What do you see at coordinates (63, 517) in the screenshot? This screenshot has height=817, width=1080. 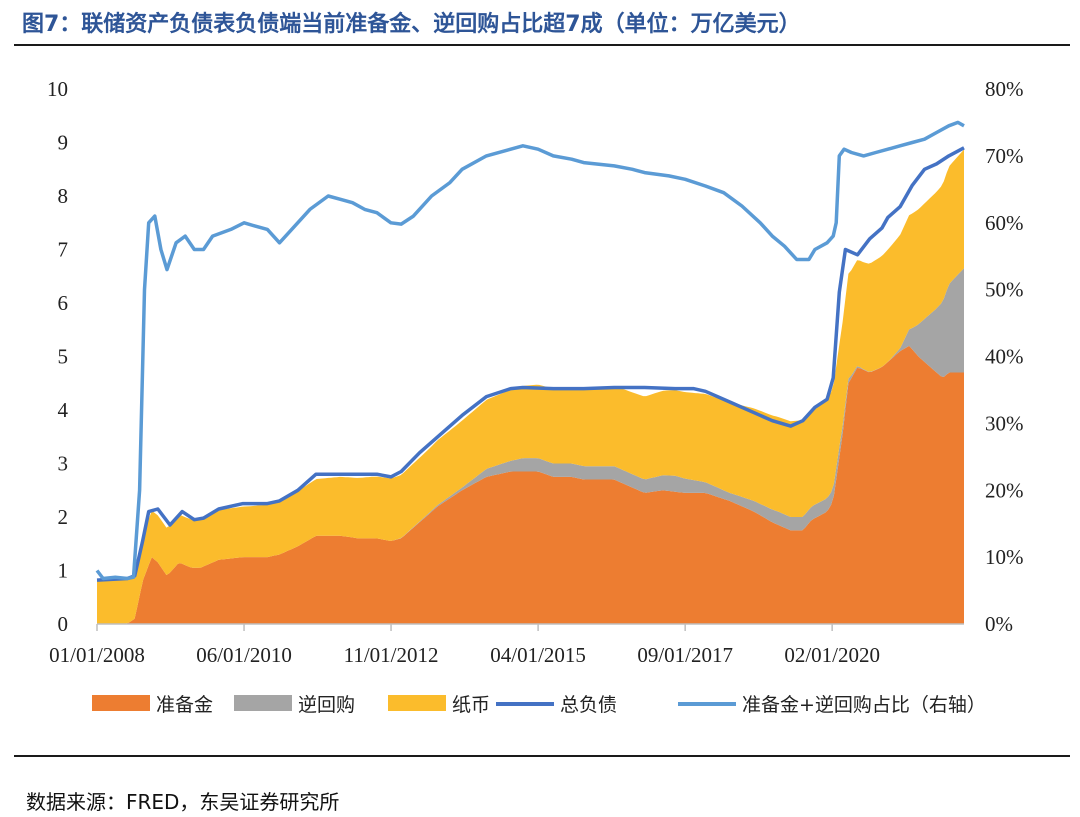 I see `left-y-tick-label: 2` at bounding box center [63, 517].